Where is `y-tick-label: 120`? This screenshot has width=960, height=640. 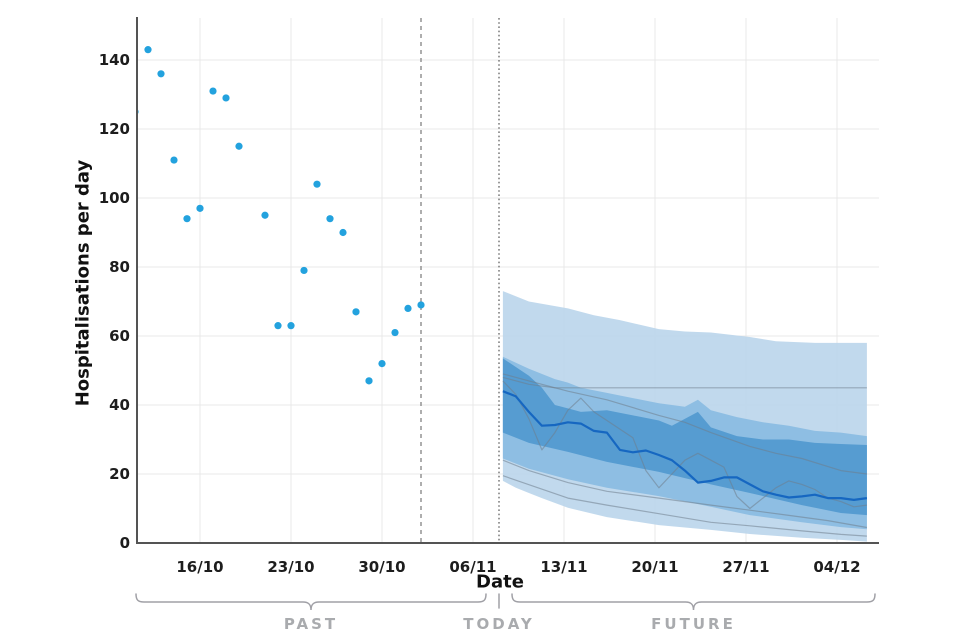
y-tick-label: 120 is located at coordinates (114, 129).